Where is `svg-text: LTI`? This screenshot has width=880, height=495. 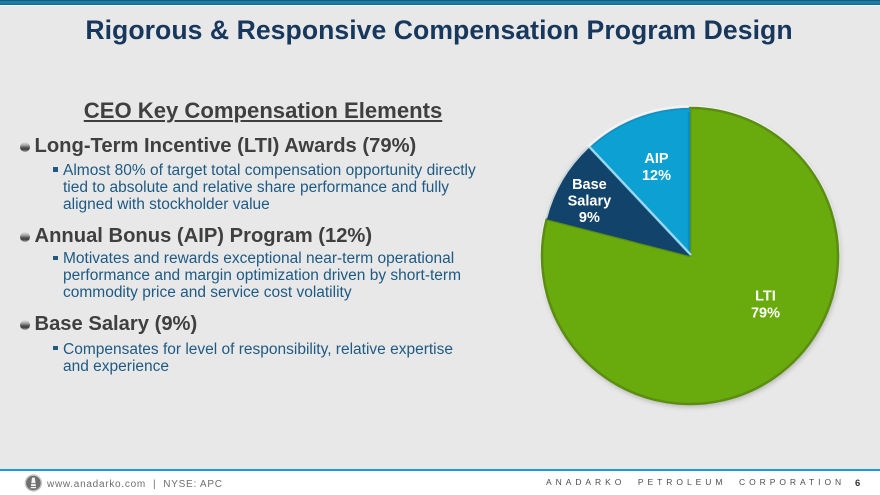
svg-text: LTI is located at coordinates (765, 296).